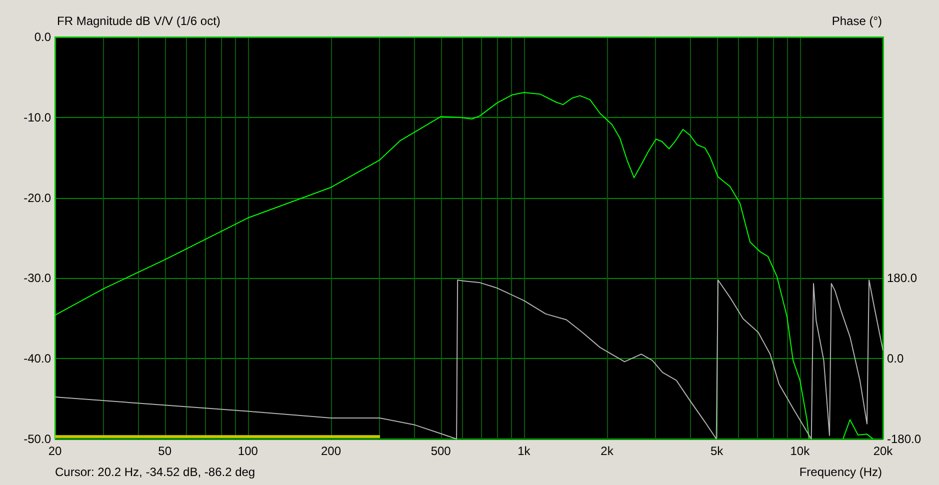 This screenshot has height=485, width=939. What do you see at coordinates (331, 451) in the screenshot?
I see `x-tick-label: 200` at bounding box center [331, 451].